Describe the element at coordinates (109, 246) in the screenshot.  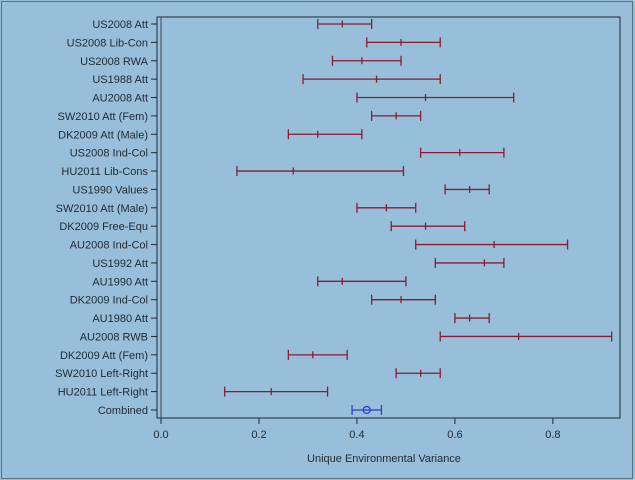
I see `y-tick-label: AU2008 Ind-Col` at that location.